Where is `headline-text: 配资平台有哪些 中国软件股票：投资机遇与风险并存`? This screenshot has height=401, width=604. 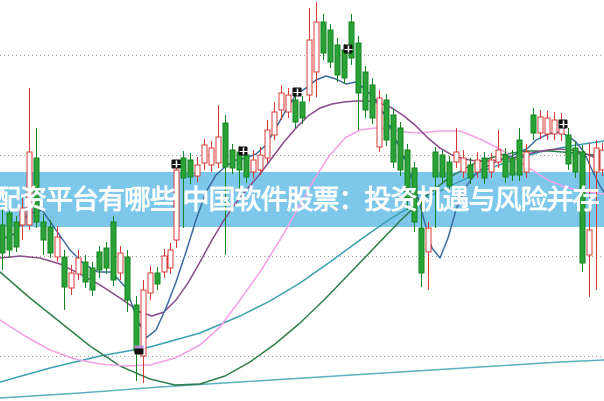 headline-text: 配资平台有哪些 中国软件股票：投资机遇与风险并存 is located at coordinates (300, 200).